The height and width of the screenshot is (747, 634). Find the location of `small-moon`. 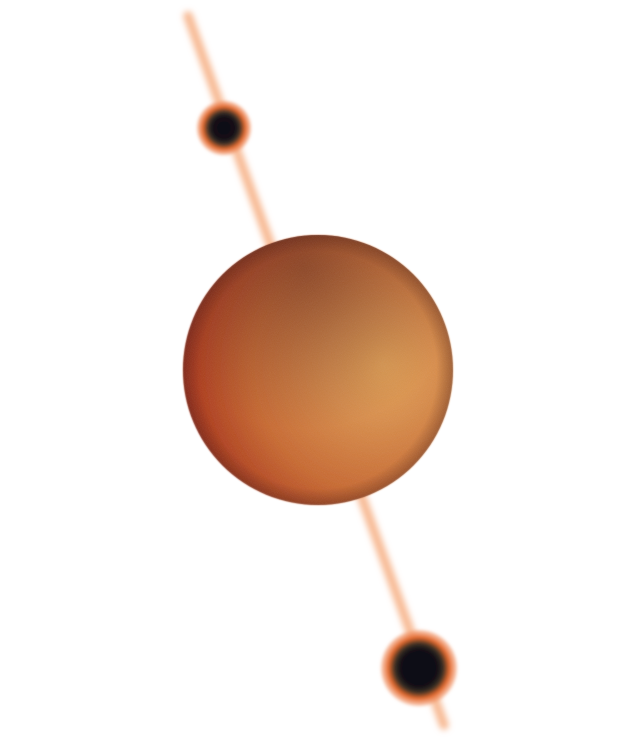

small-moon is located at coordinates (224, 128).